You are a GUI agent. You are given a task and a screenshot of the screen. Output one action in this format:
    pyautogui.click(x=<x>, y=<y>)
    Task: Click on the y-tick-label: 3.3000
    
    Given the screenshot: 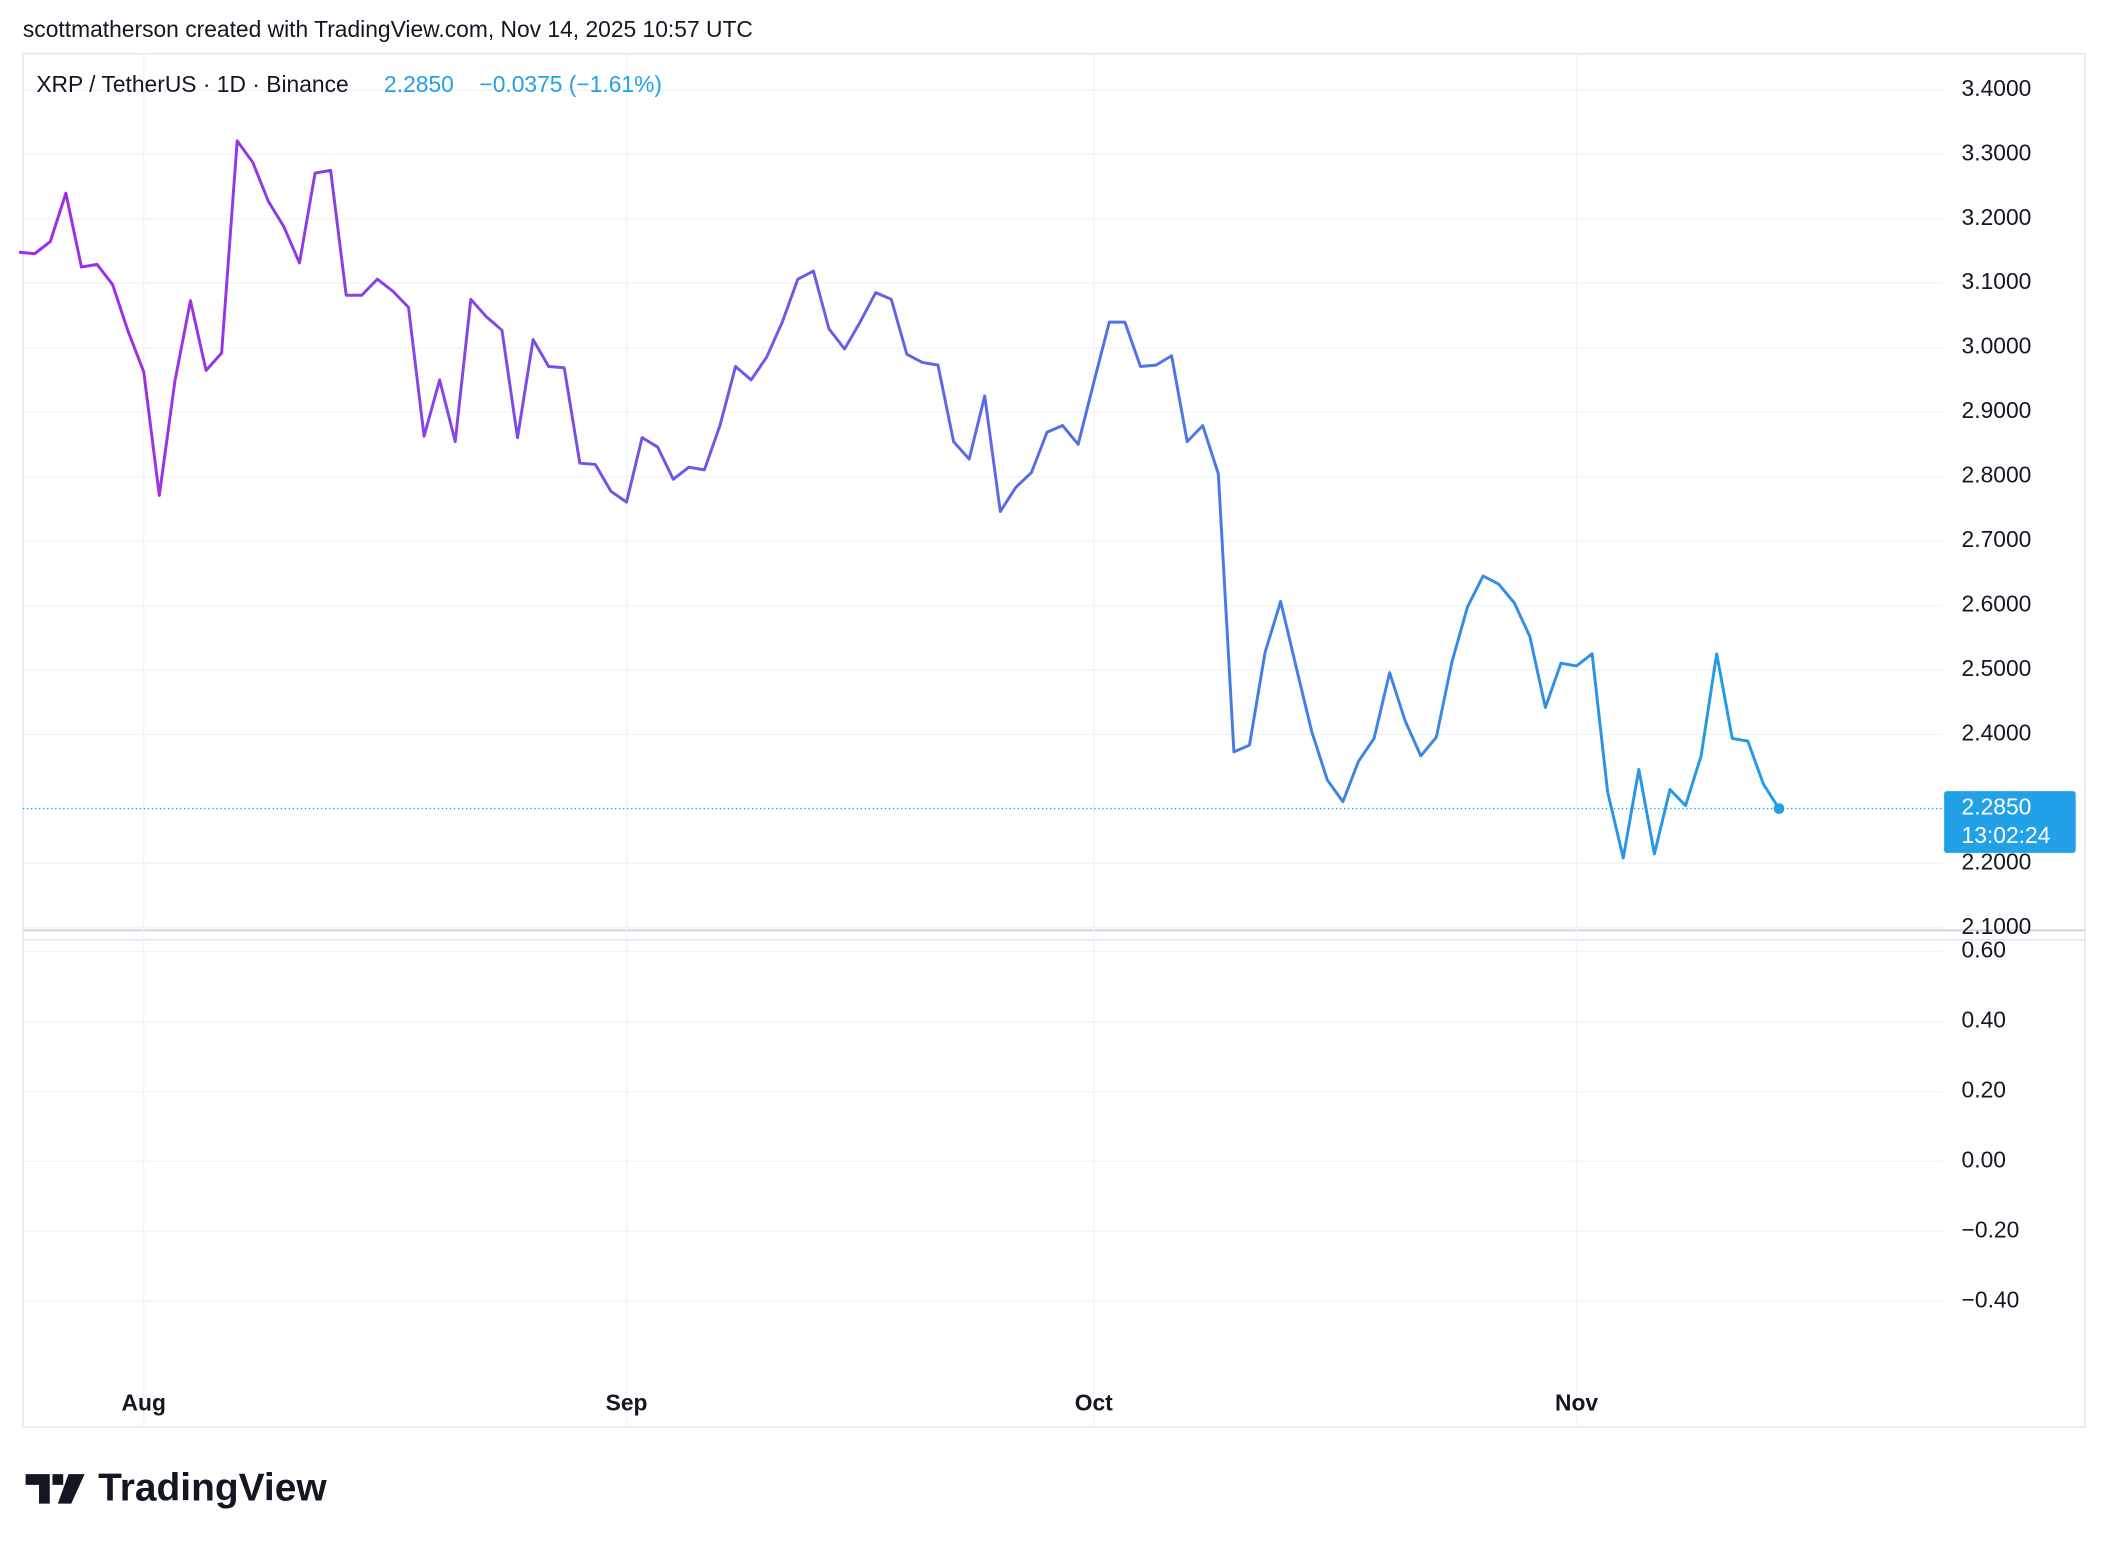 What is the action you would take?
    pyautogui.click(x=1997, y=152)
    